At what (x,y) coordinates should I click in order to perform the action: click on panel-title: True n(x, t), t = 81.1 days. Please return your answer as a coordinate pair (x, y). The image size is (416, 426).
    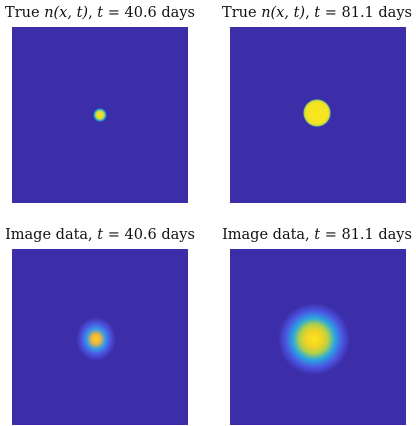
    Looking at the image, I should click on (317, 13).